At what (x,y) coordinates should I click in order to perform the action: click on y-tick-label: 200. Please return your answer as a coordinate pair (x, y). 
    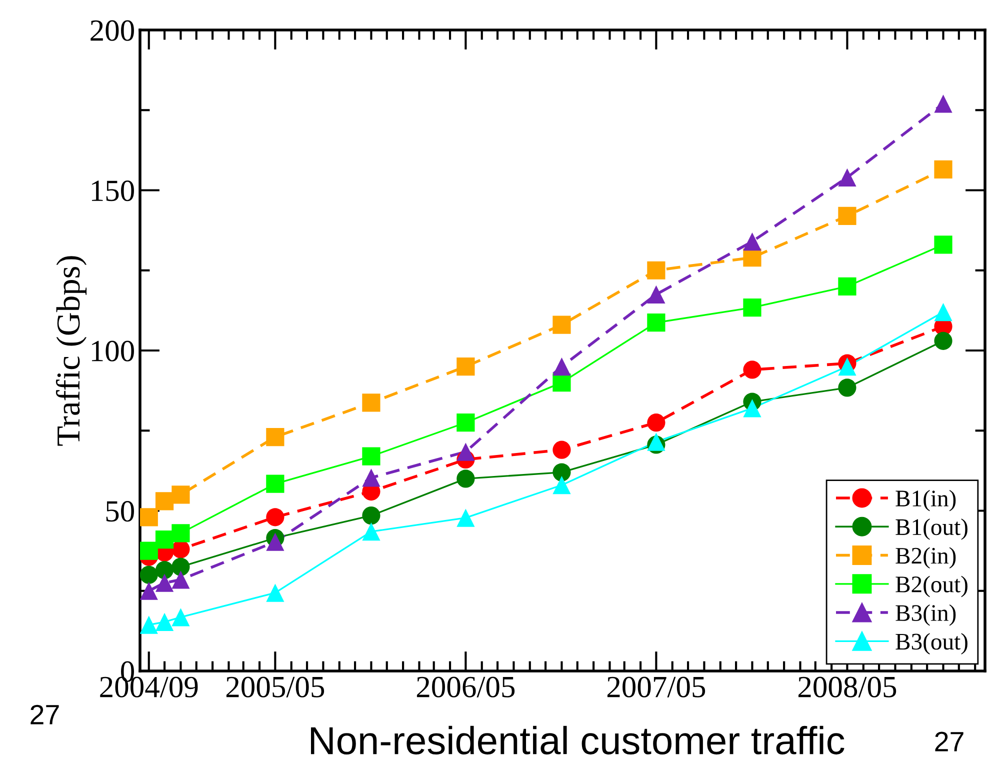
    Looking at the image, I should click on (112, 30).